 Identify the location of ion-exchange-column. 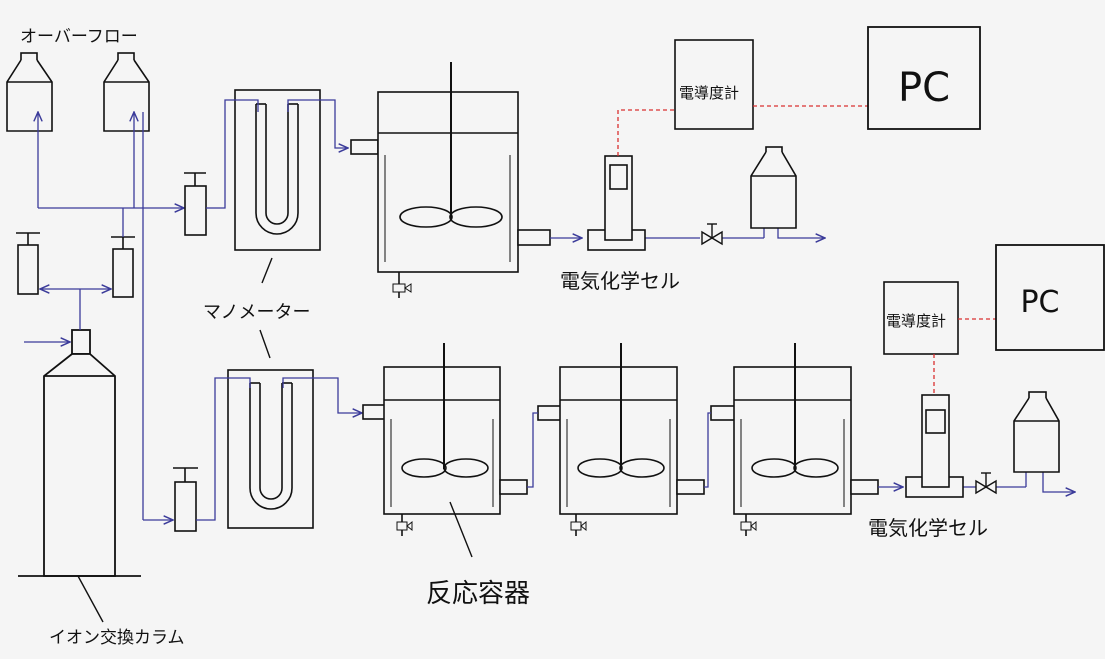
(79, 453).